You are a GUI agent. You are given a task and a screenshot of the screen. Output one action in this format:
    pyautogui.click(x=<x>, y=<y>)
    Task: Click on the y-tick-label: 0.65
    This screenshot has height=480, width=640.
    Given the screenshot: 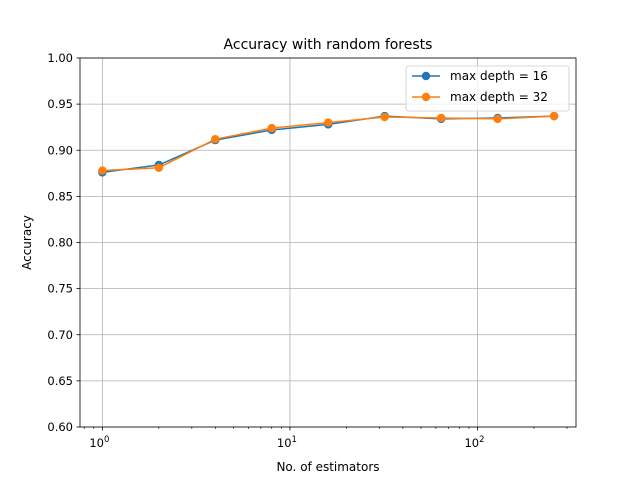 What is the action you would take?
    pyautogui.click(x=60, y=381)
    